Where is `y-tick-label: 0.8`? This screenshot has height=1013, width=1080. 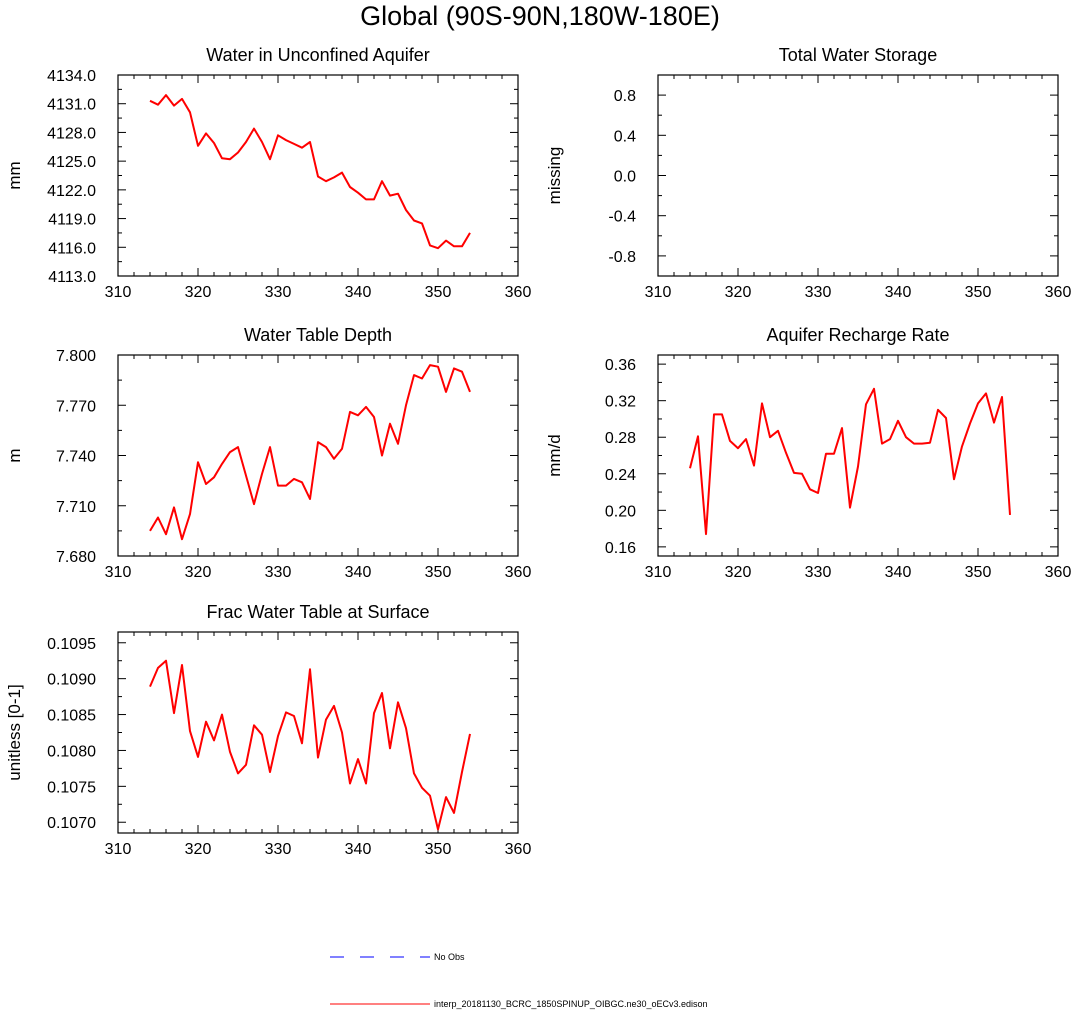 y-tick-label: 0.8 is located at coordinates (625, 96).